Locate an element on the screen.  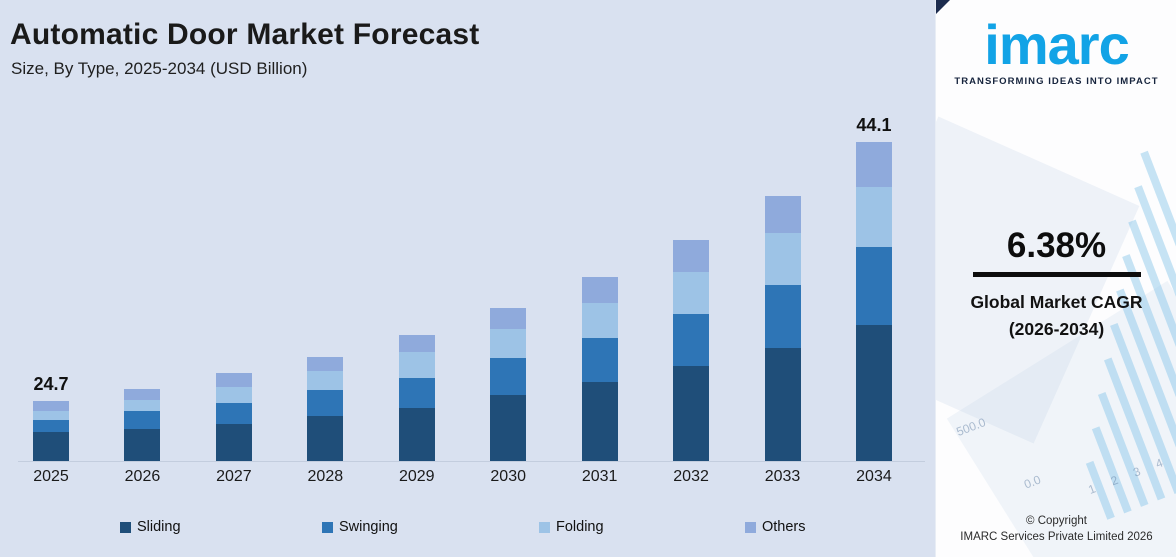
bar-2028-others-segment is located at coordinates (325, 364).